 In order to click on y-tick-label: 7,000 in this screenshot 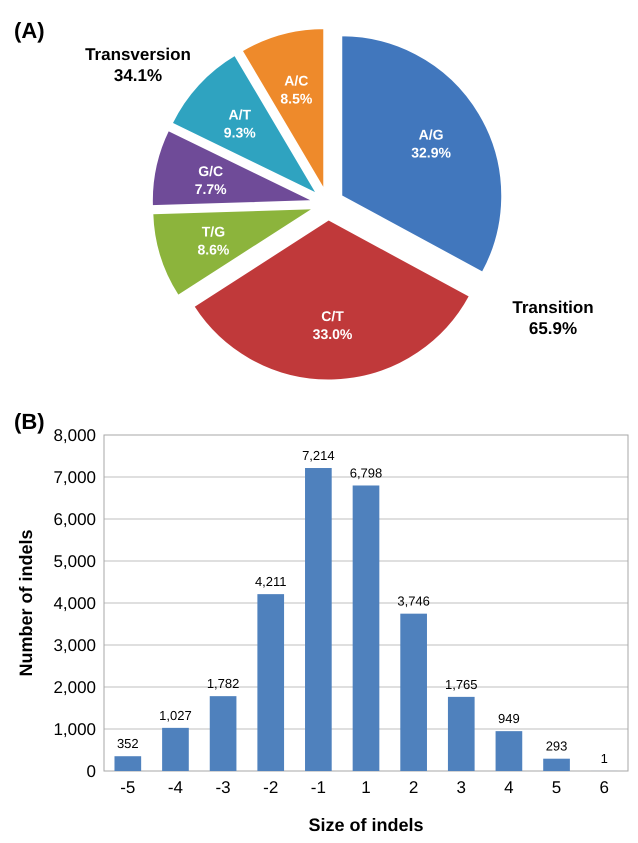, I will do `click(74, 477)`.